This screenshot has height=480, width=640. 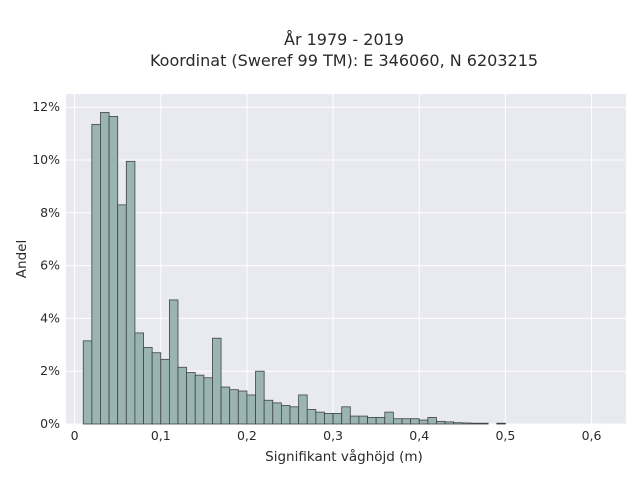 What do you see at coordinates (344, 456) in the screenshot?
I see `x-axis-label: Signifikant våghöjd (m)` at bounding box center [344, 456].